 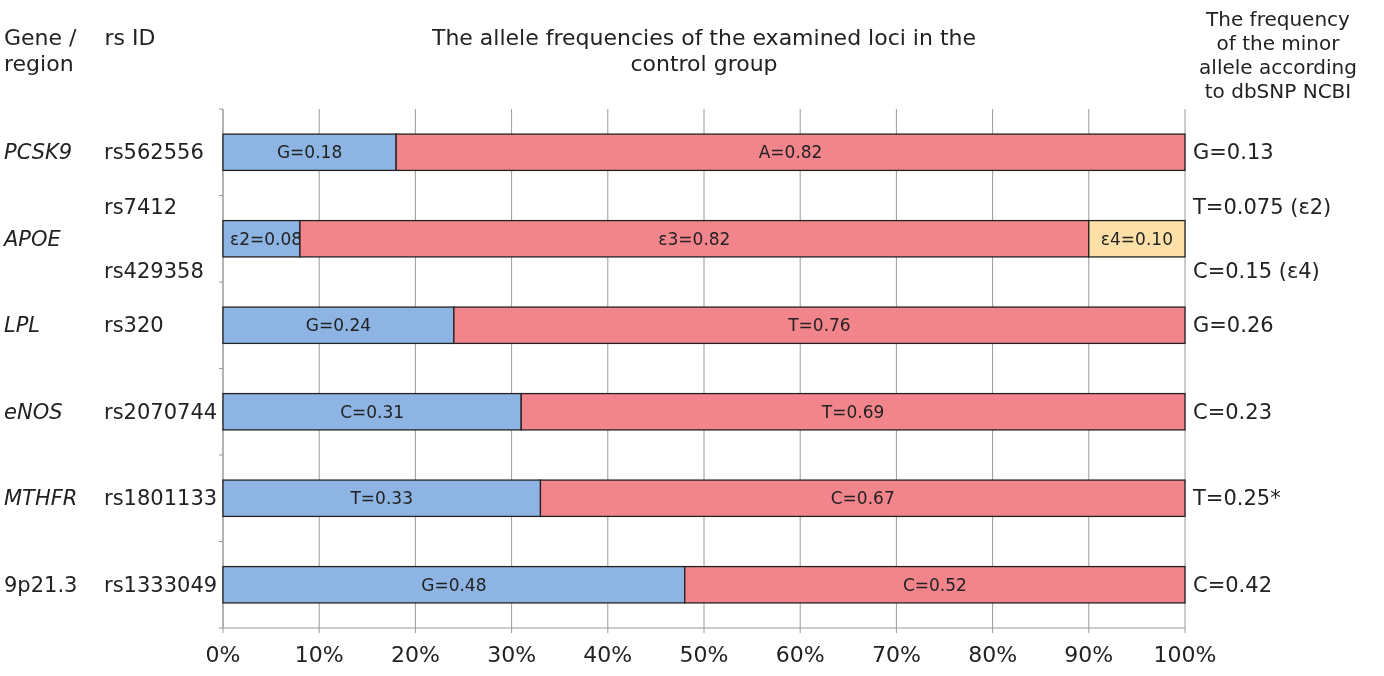 I want to click on y-tick-label: MTHFR, so click(x=41, y=498).